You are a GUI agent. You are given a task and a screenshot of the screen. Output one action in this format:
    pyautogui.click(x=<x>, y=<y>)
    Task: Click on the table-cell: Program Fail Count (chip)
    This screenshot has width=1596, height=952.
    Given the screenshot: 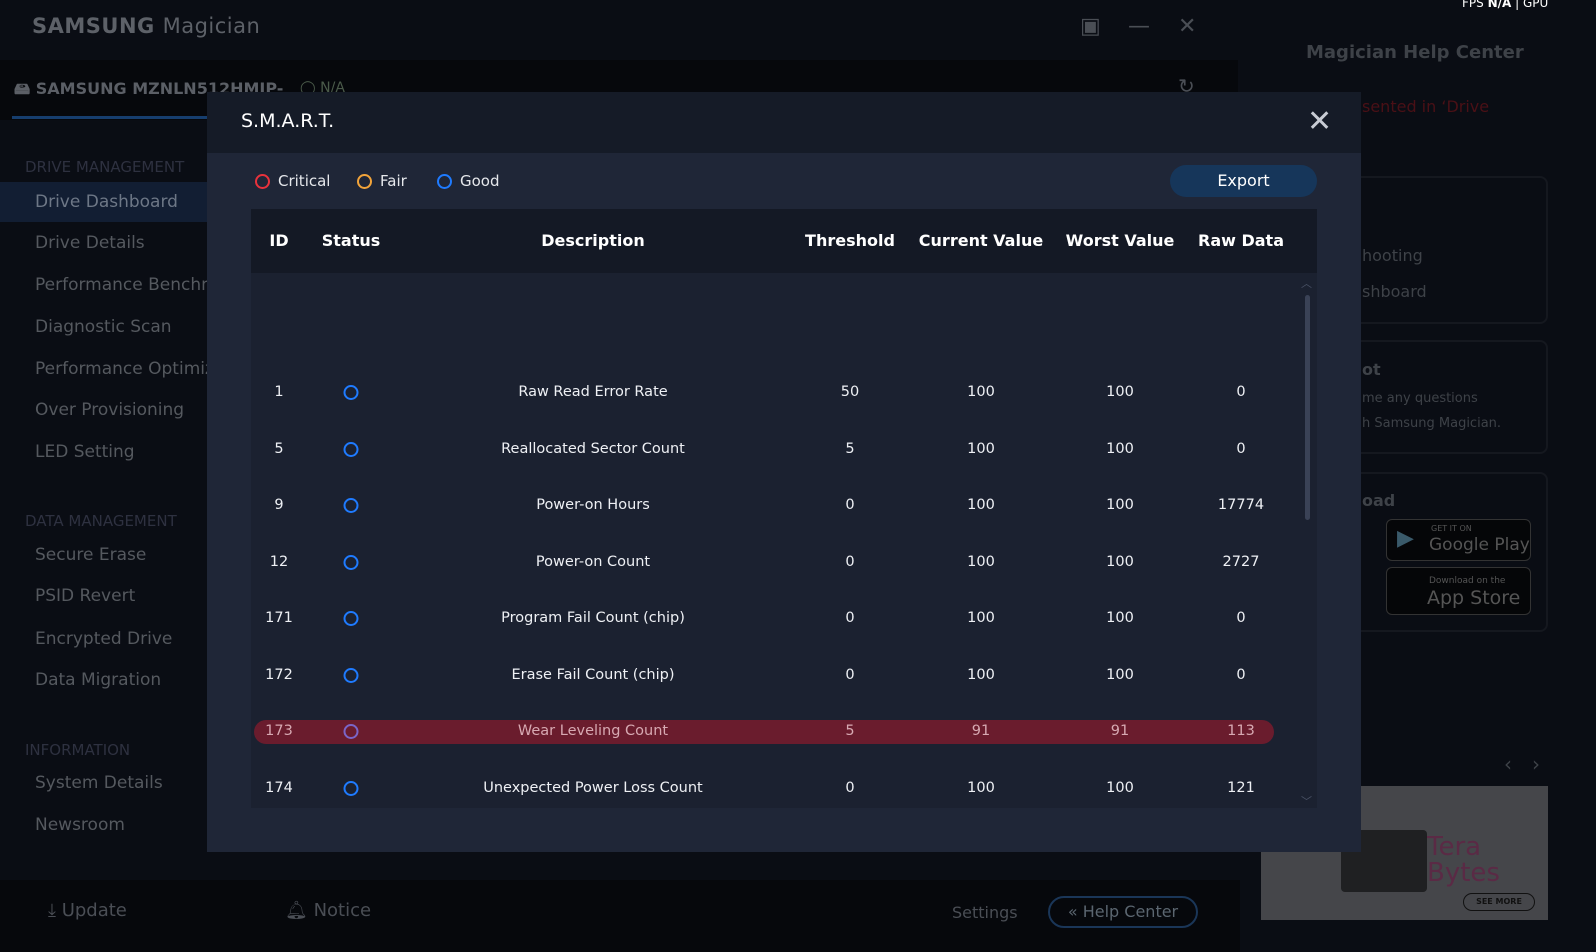 What is the action you would take?
    pyautogui.click(x=593, y=618)
    